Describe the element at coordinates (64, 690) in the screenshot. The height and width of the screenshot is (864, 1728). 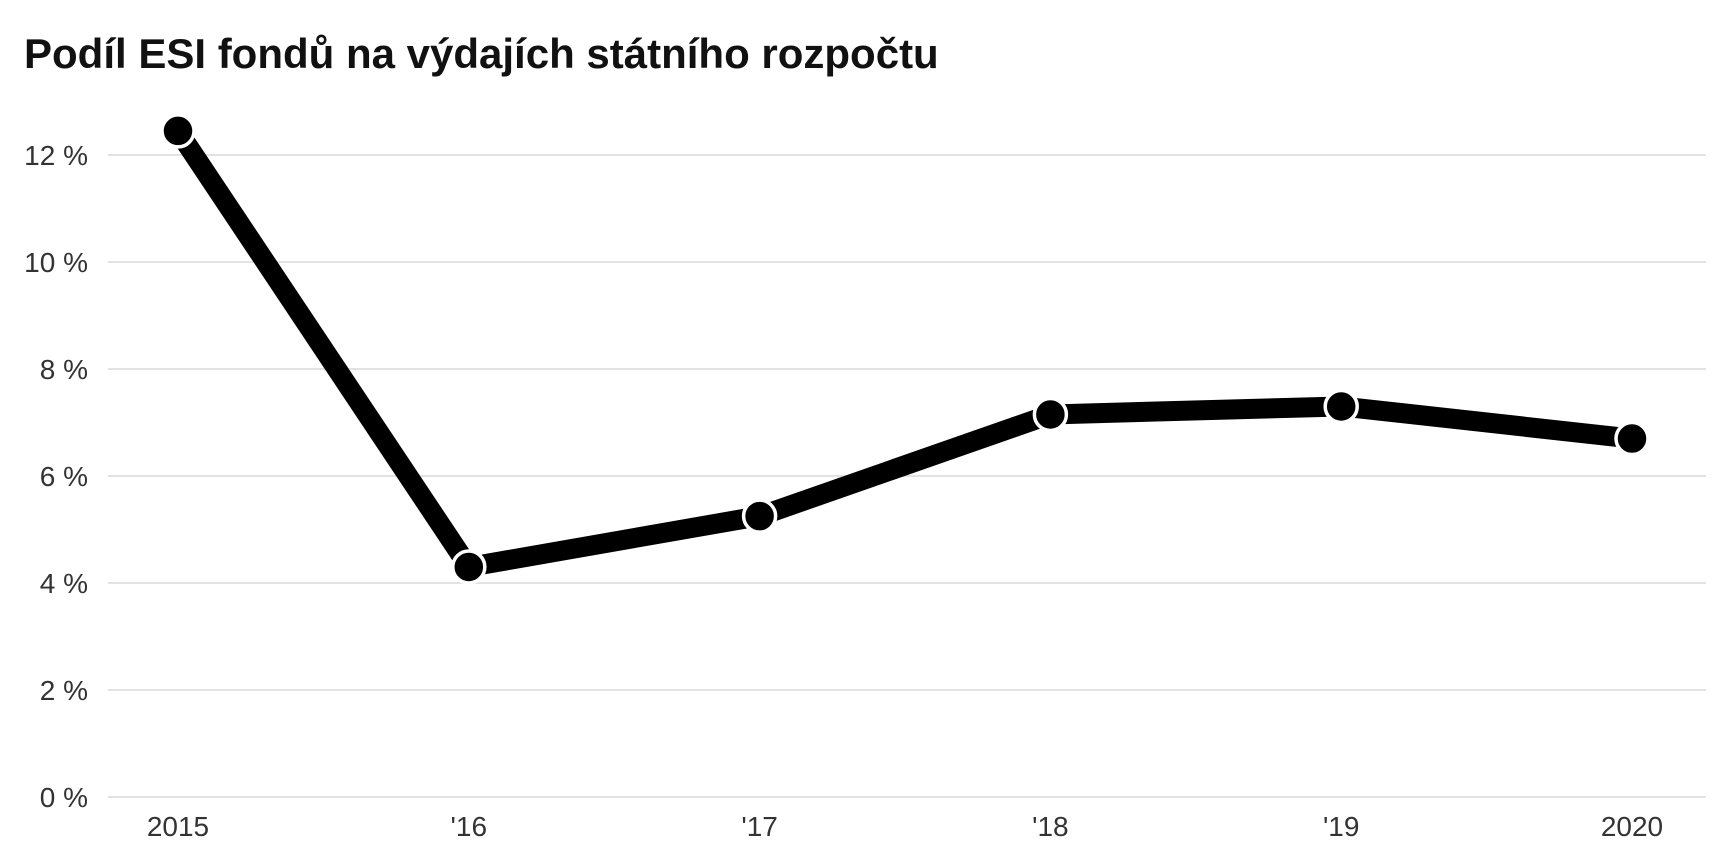
I see `y-tick-label: 2 %` at that location.